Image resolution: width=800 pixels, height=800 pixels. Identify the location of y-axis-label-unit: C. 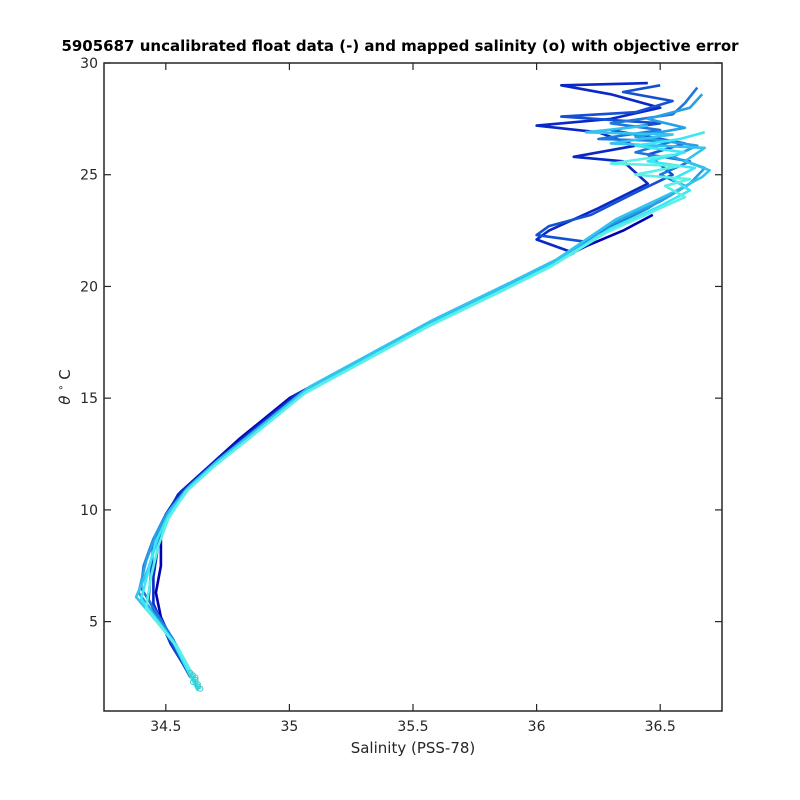
(65, 374).